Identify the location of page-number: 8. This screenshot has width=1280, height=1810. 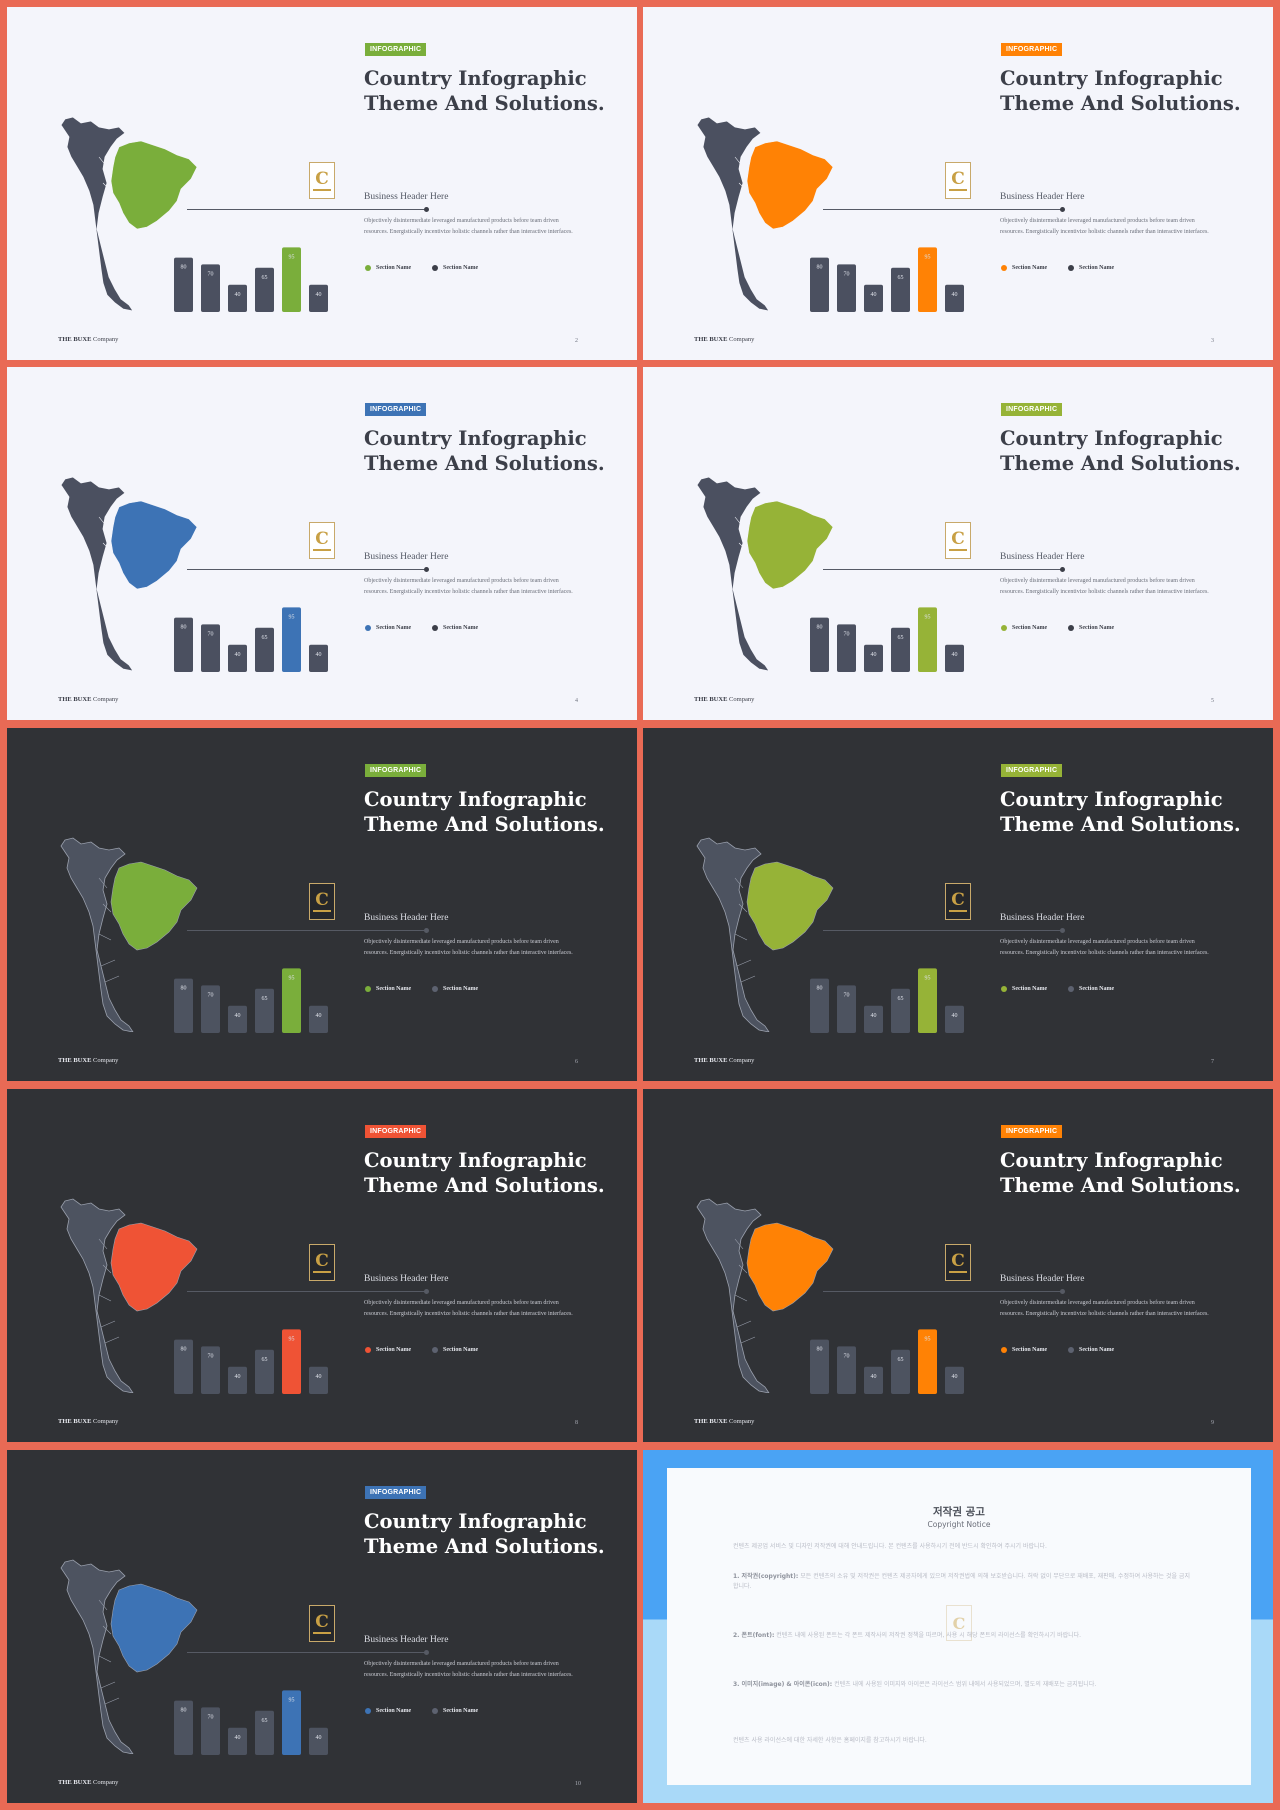
(576, 1423).